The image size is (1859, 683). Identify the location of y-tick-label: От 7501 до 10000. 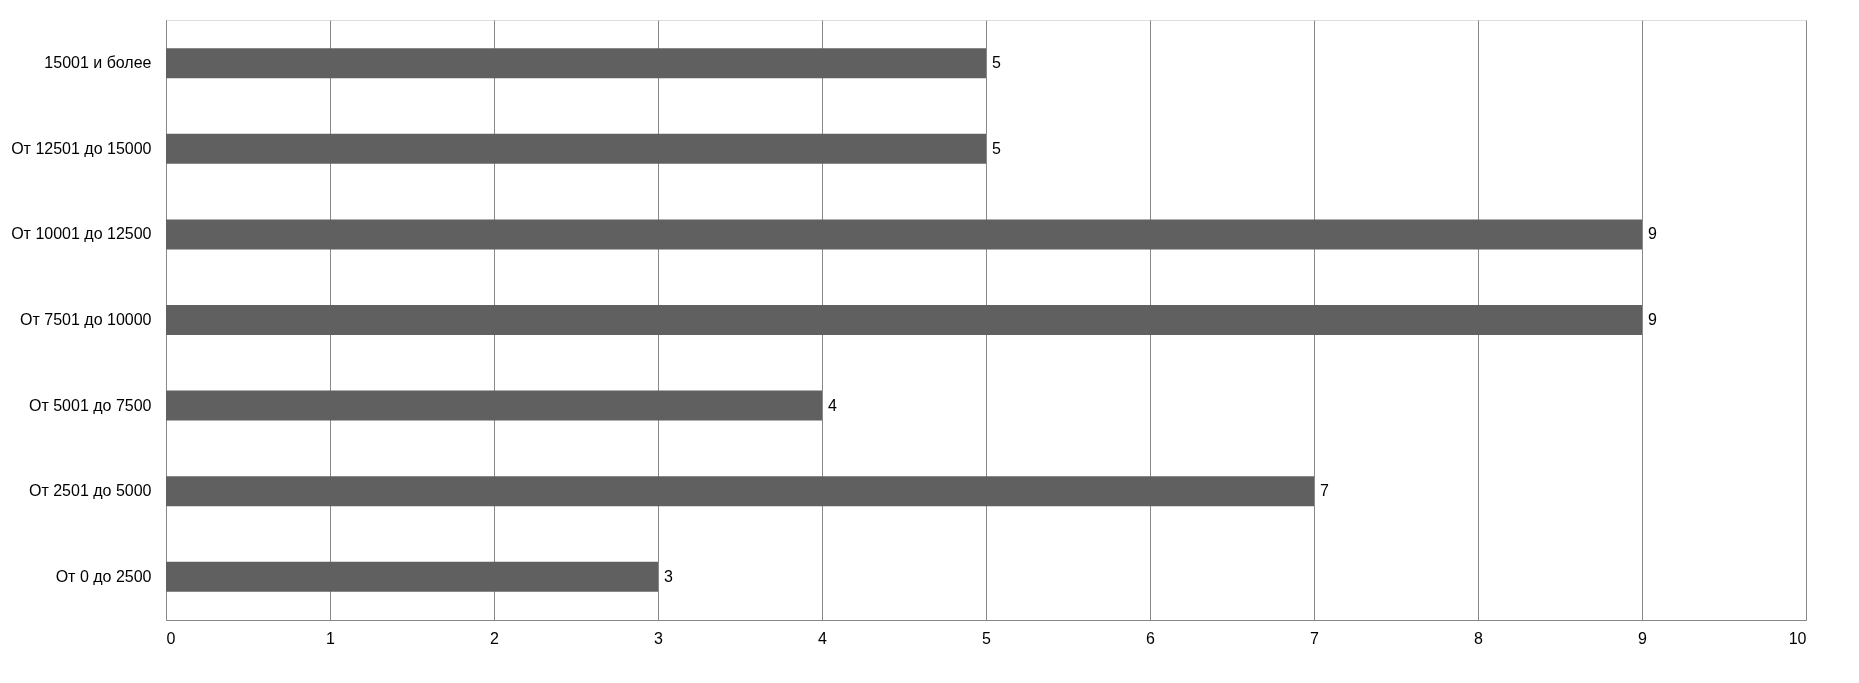
(86, 319).